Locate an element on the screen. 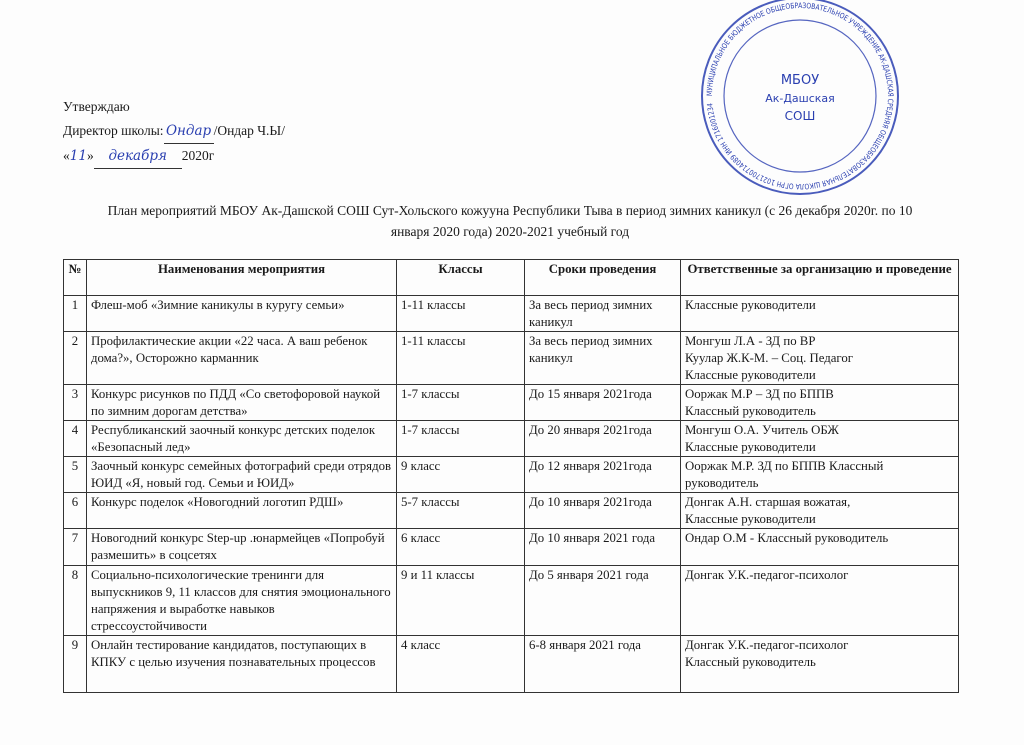 The image size is (1024, 745). row-event: Конкурс поделок «Новогодний логотип РДШ» is located at coordinates (241, 510).